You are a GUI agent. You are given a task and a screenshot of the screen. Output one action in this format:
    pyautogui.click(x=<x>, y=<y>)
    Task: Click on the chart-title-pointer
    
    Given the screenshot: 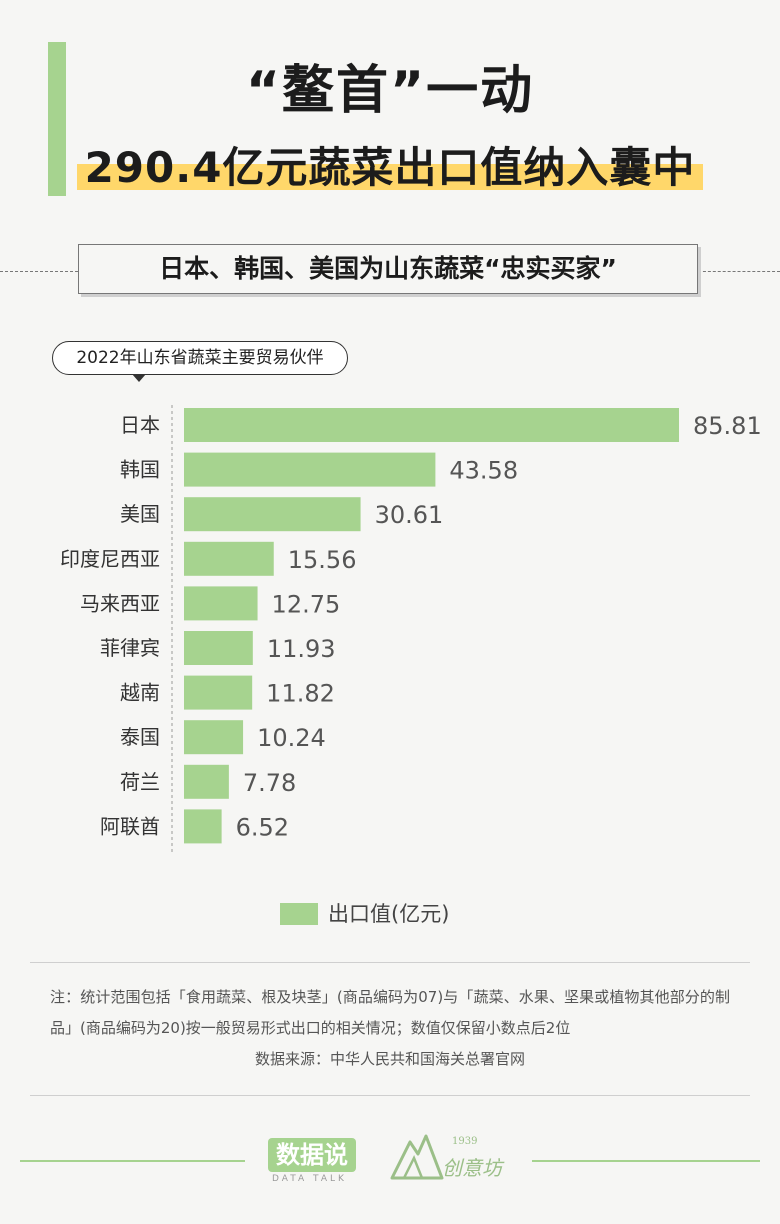 What is the action you would take?
    pyautogui.click(x=139, y=378)
    